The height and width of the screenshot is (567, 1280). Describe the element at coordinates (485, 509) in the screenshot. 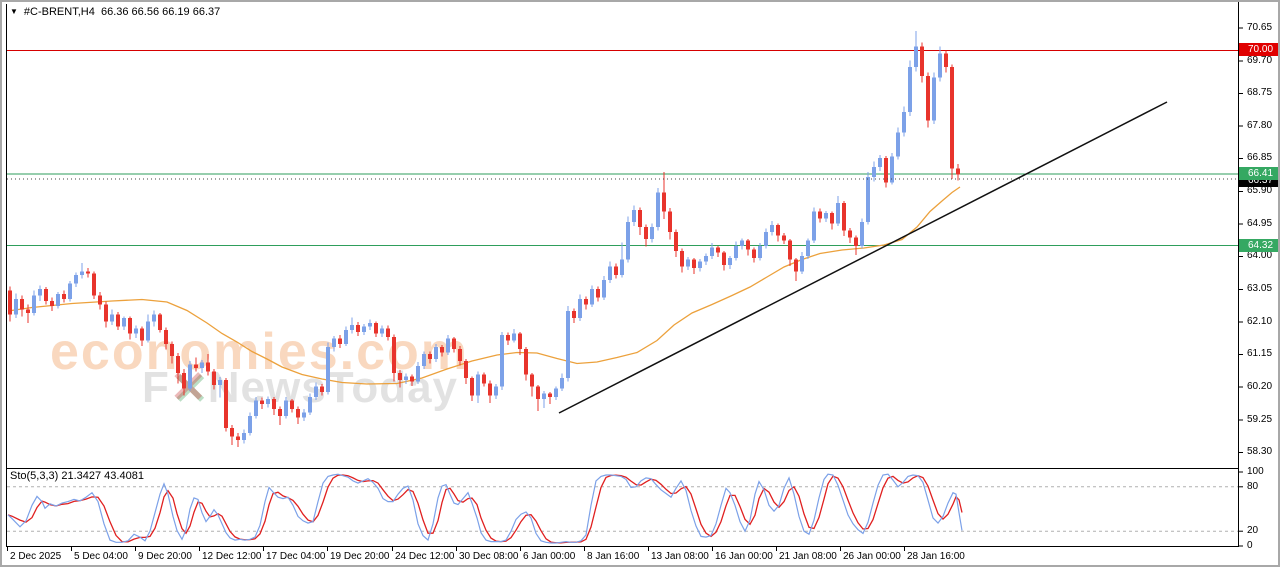

I see `stoch-signal-line` at that location.